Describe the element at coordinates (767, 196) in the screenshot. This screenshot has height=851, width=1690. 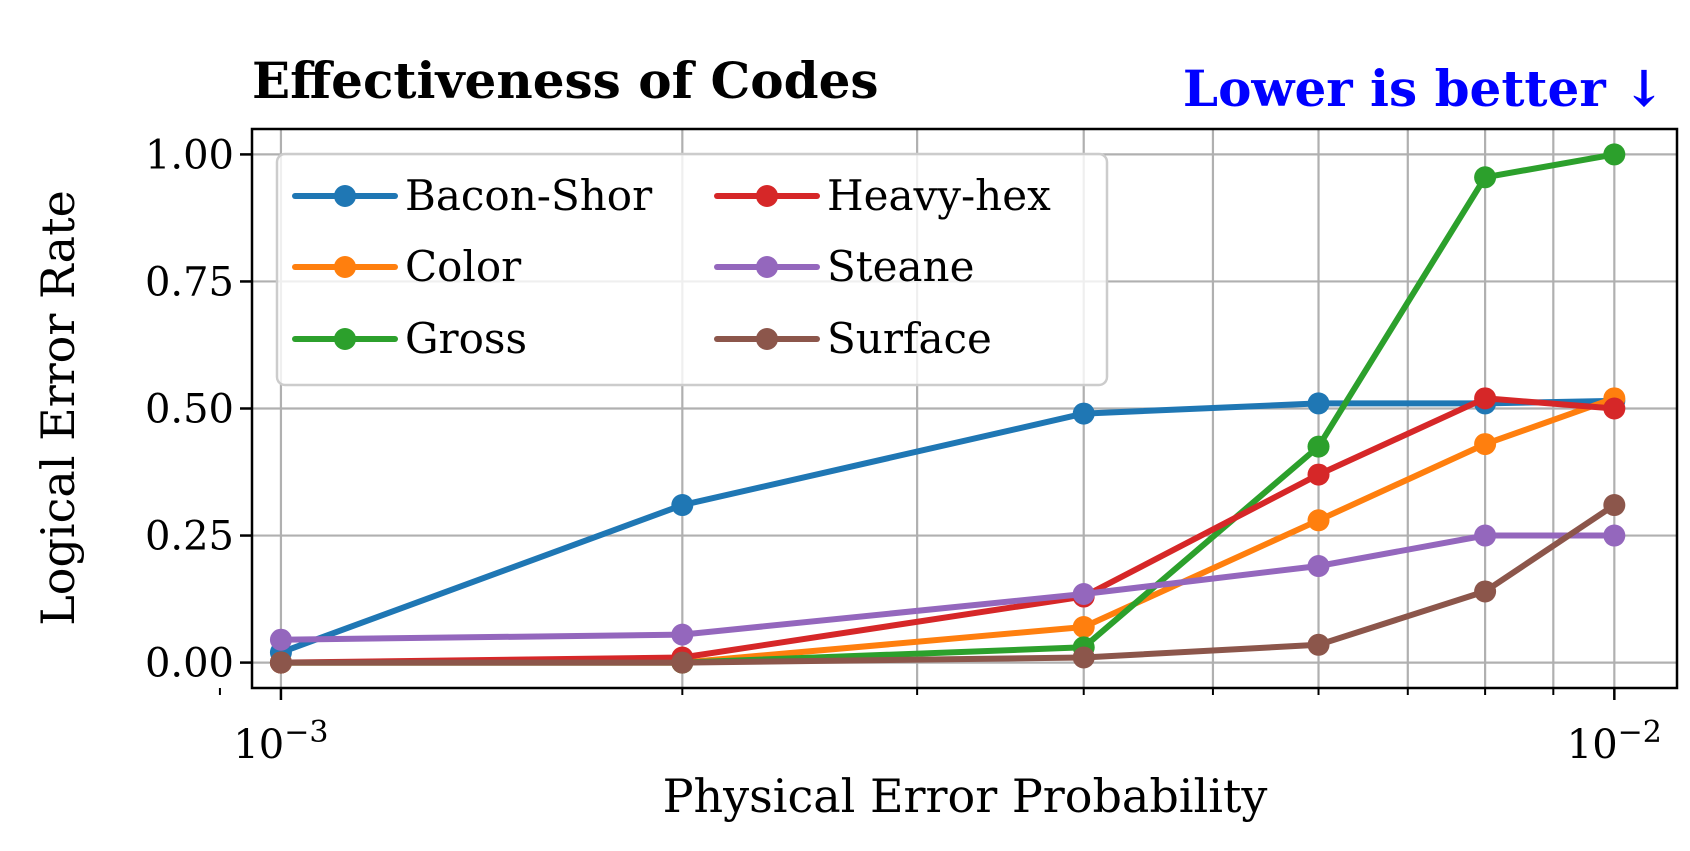
I see `legend-marker-heavy-hex` at that location.